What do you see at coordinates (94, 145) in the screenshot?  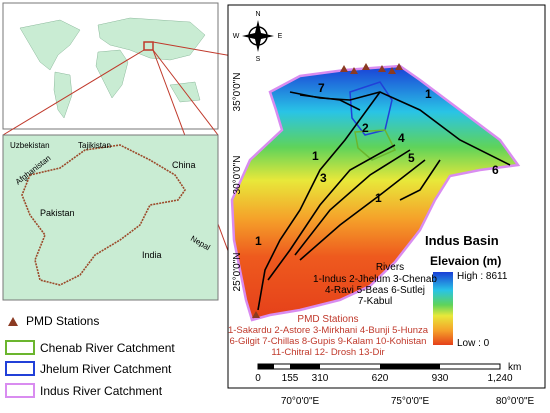 I see `inset-label: Tajikistan` at bounding box center [94, 145].